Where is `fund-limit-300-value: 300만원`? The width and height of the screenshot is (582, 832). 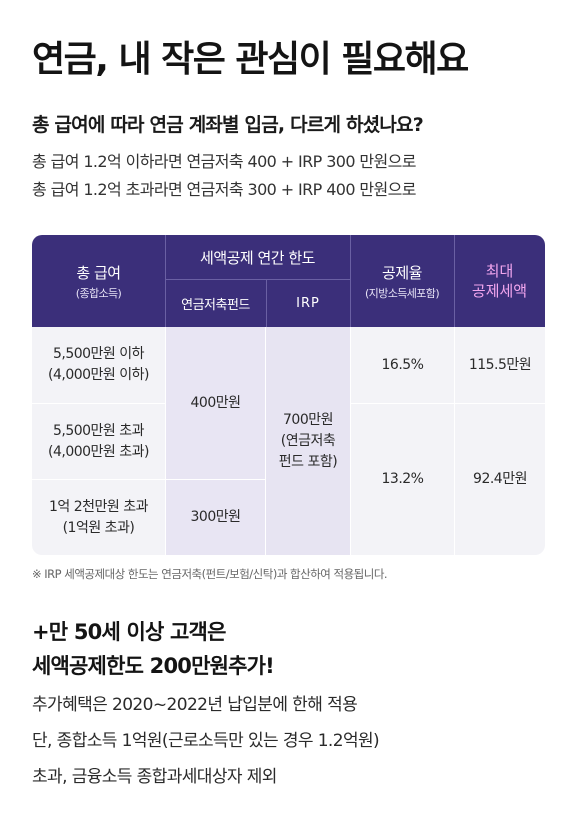 fund-limit-300-value: 300만원 is located at coordinates (215, 517).